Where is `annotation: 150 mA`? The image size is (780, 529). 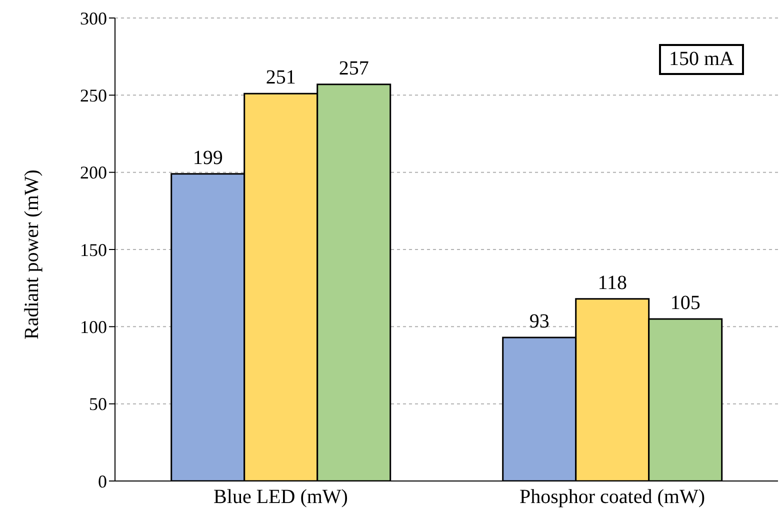
annotation: 150 mA is located at coordinates (701, 59).